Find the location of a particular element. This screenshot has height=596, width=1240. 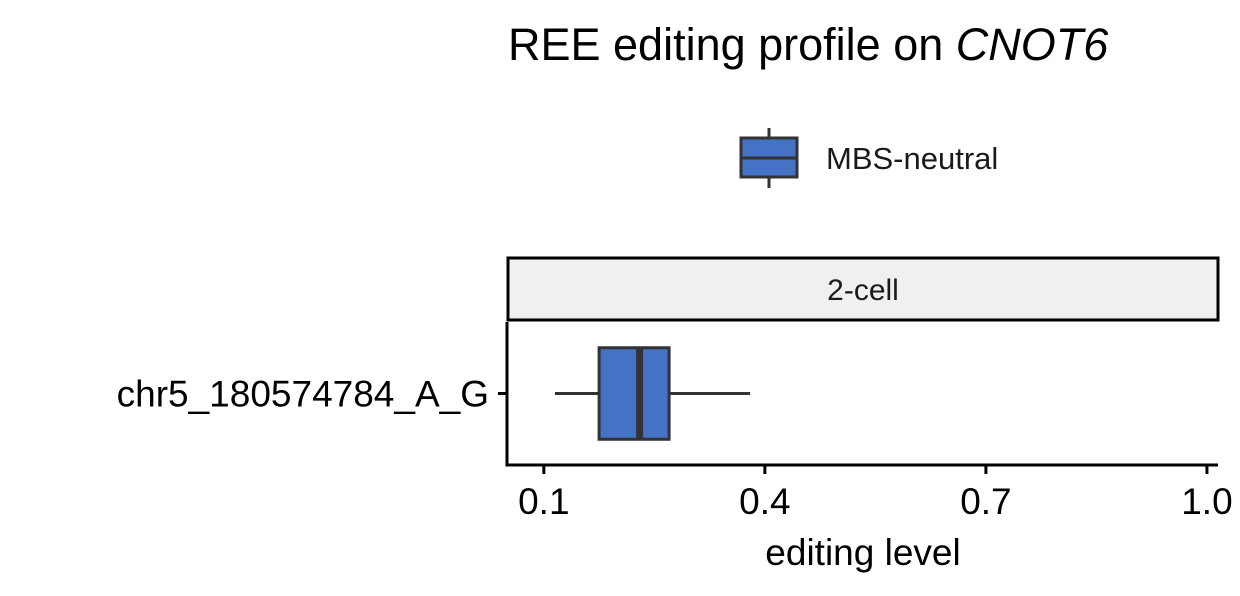

facet-strip: 2-cell is located at coordinates (863, 289).